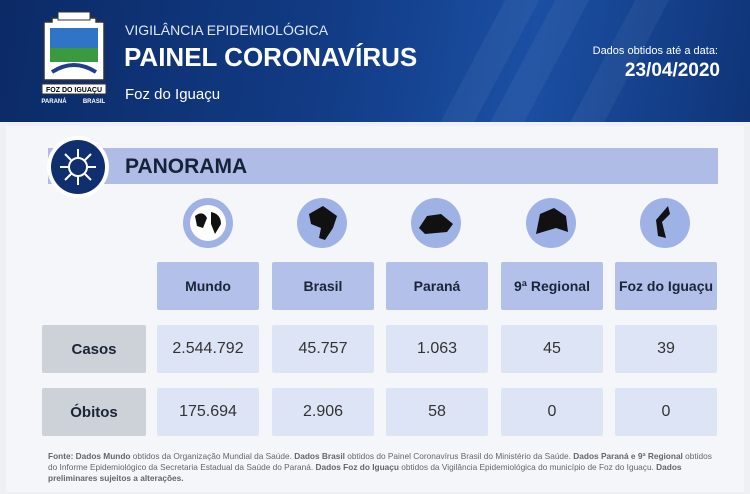 This screenshot has height=494, width=750. I want to click on regional-icon, so click(551, 223).